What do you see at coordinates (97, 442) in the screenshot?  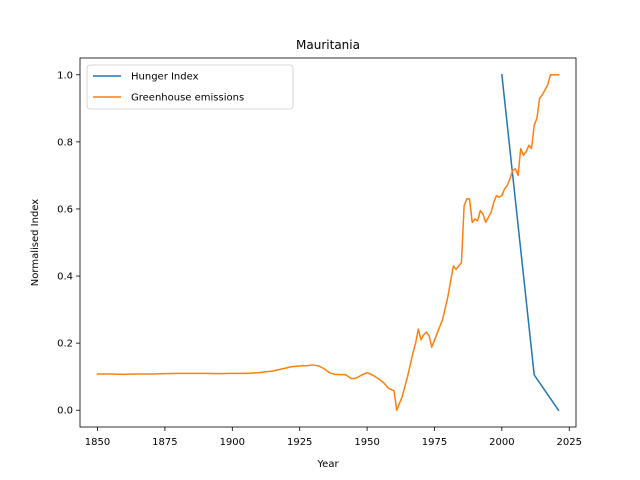 I see `x-tick-label: 1850` at bounding box center [97, 442].